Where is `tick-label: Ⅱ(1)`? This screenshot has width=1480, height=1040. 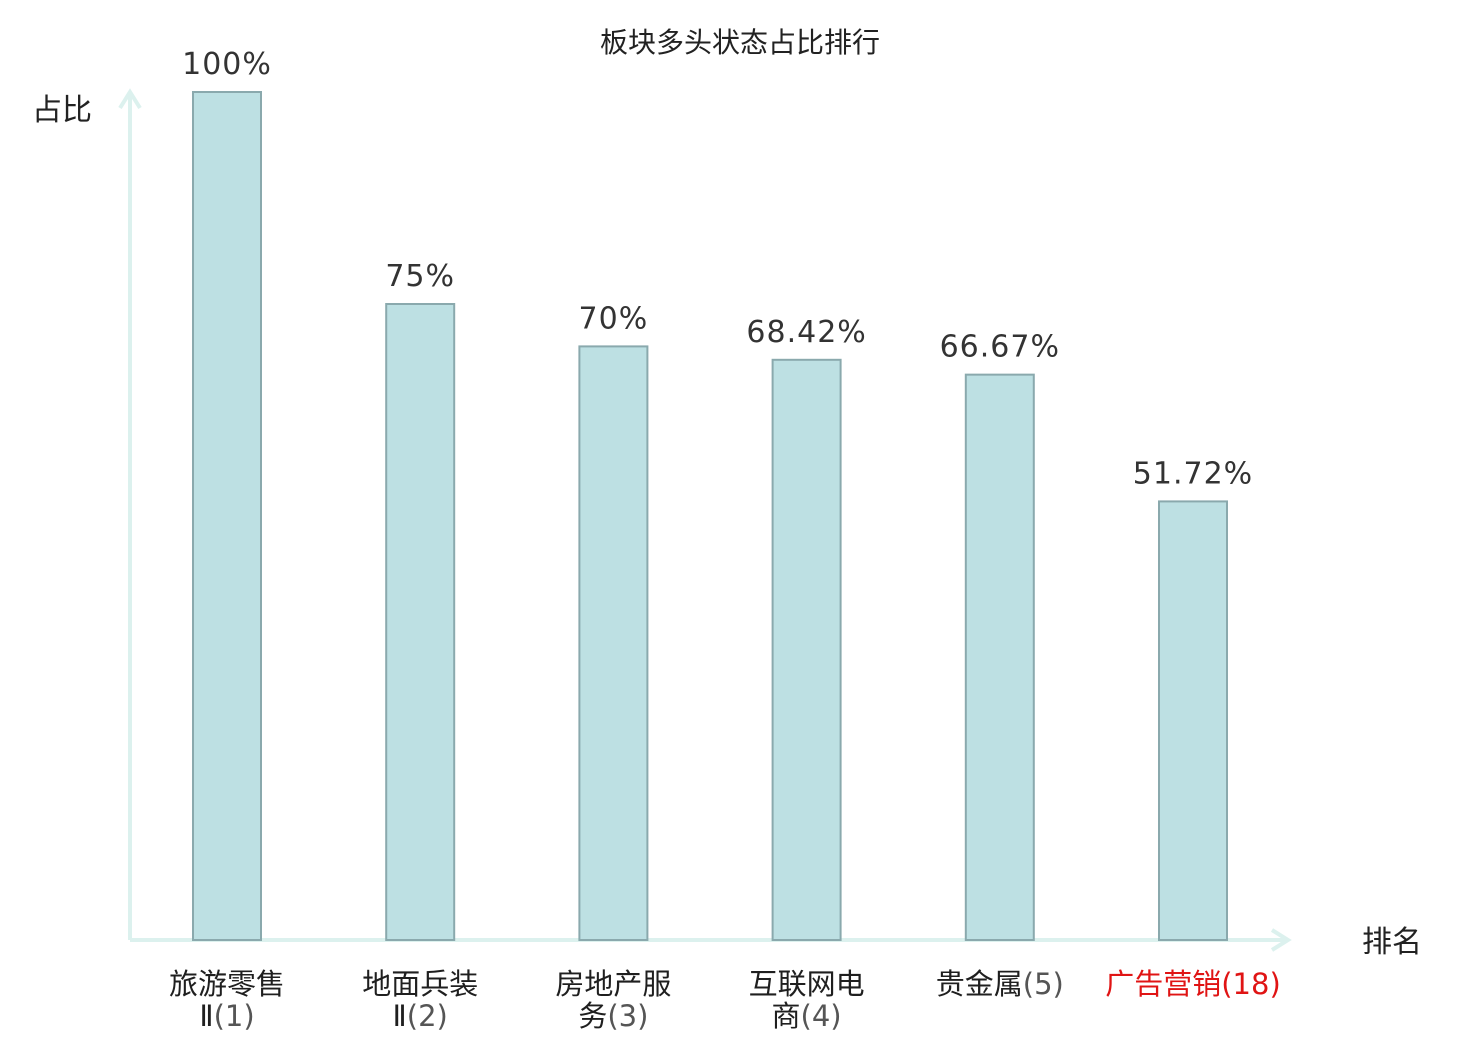 tick-label: Ⅱ(1) is located at coordinates (226, 1016).